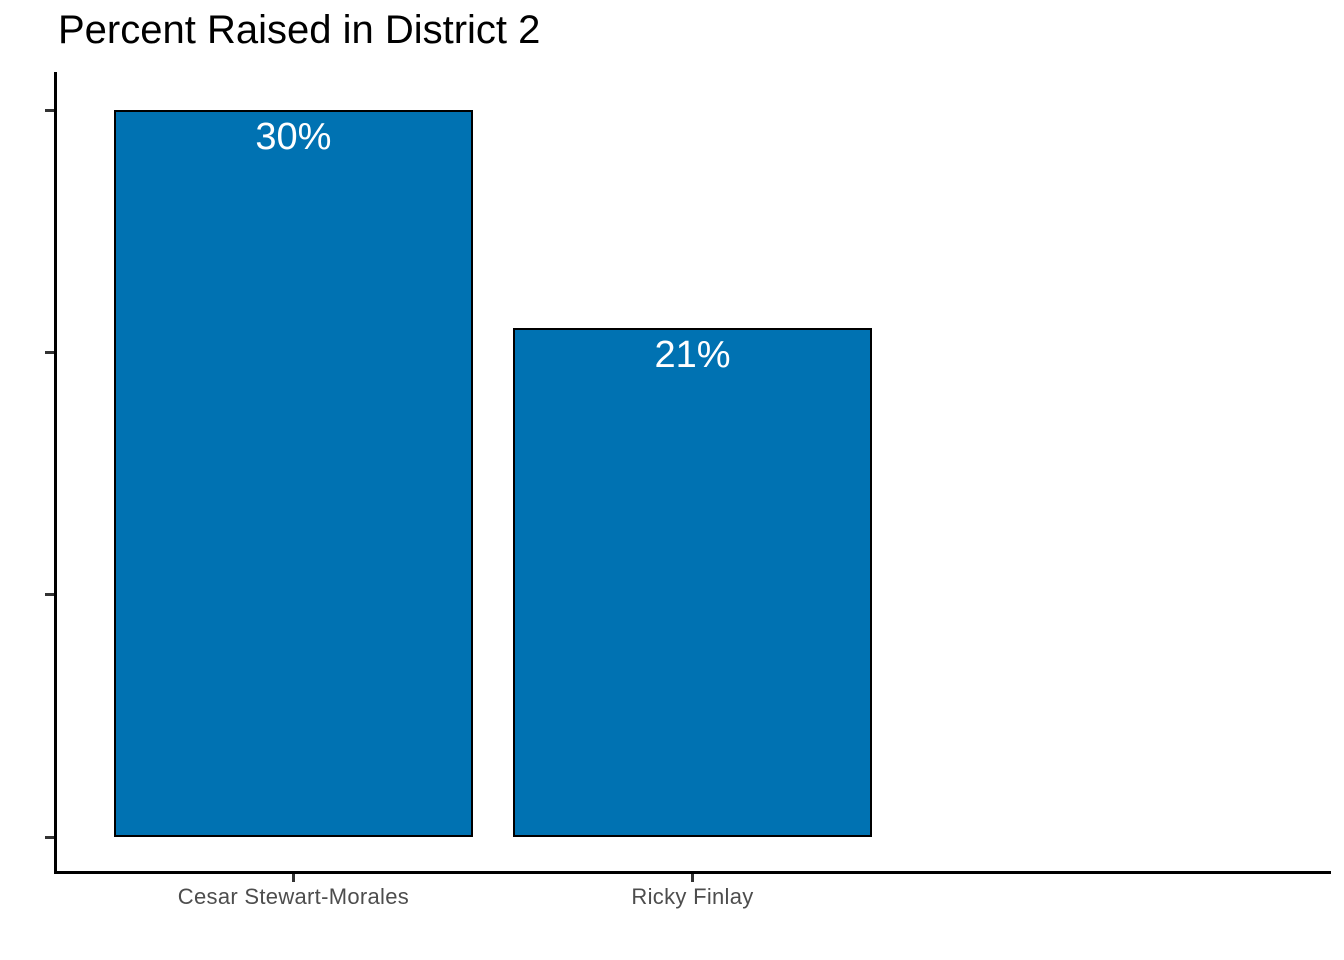 This screenshot has height=960, width=1344. Describe the element at coordinates (692, 872) in the screenshot. I see `x-axis-line` at that location.